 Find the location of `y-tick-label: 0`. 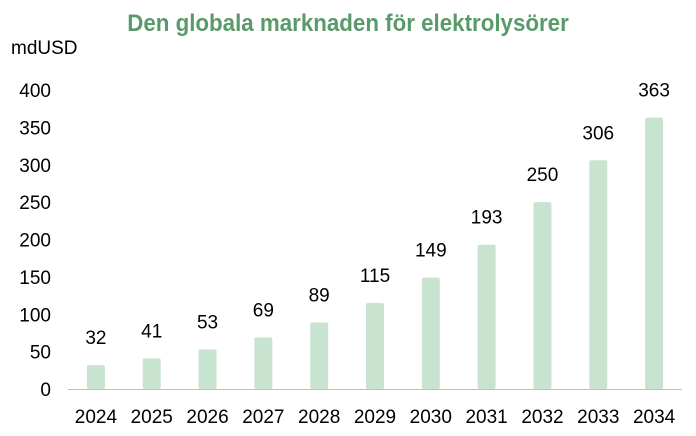

y-tick-label: 0 is located at coordinates (45, 390).